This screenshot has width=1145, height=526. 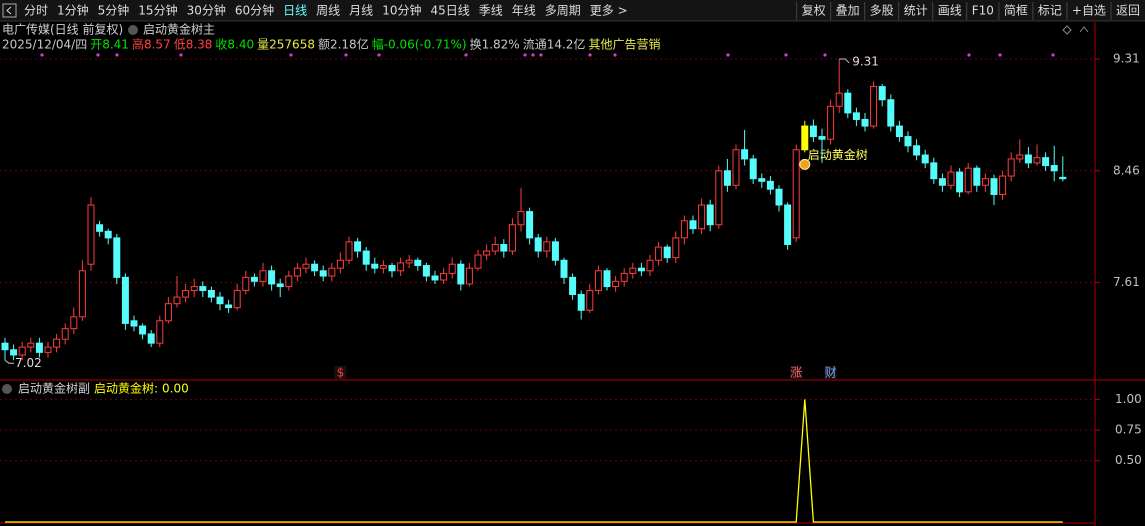 I want to click on tool-button: 复权, so click(x=814, y=11).